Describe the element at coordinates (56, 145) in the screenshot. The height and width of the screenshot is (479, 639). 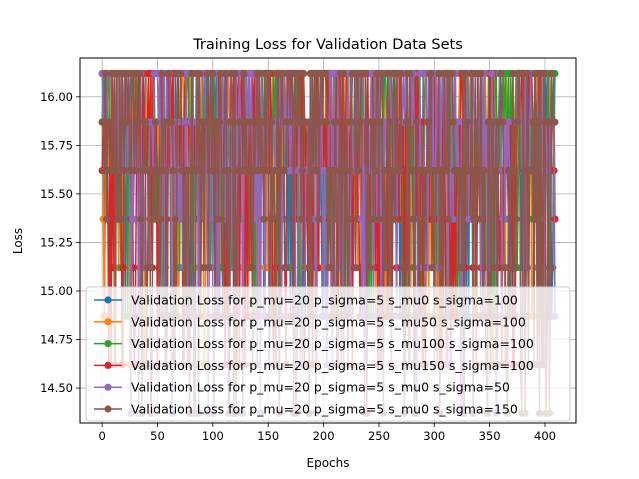
I see `y-tick-label: 15.75` at that location.